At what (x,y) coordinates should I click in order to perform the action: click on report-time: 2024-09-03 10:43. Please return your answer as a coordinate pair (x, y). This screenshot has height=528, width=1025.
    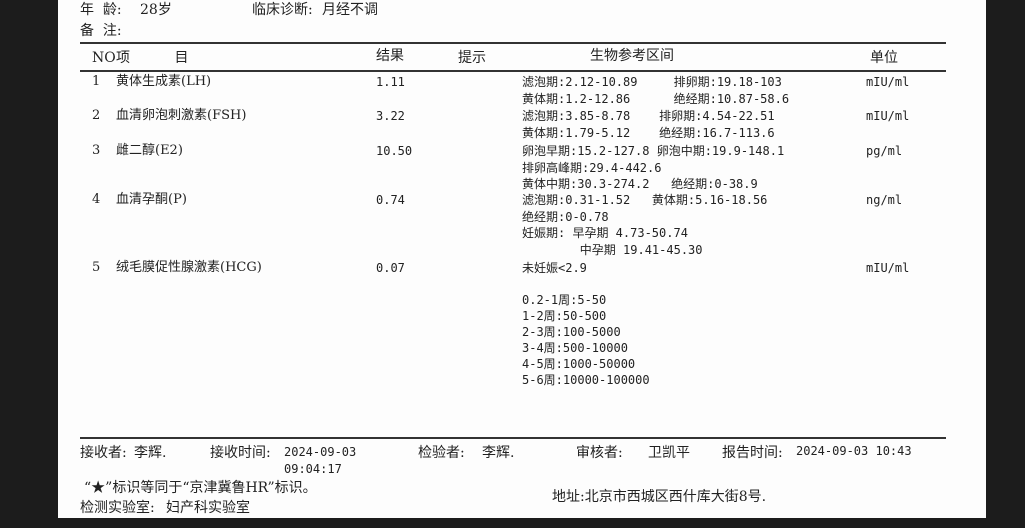
    Looking at the image, I should click on (854, 451).